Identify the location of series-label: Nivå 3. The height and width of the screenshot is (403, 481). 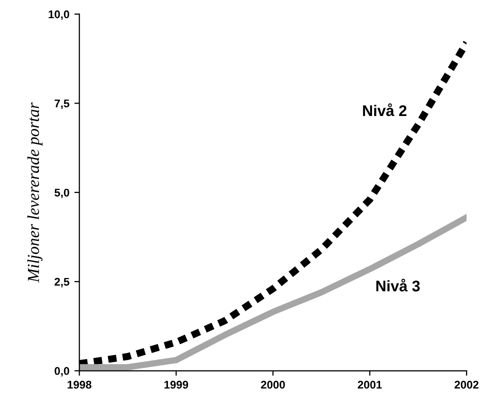
(398, 285).